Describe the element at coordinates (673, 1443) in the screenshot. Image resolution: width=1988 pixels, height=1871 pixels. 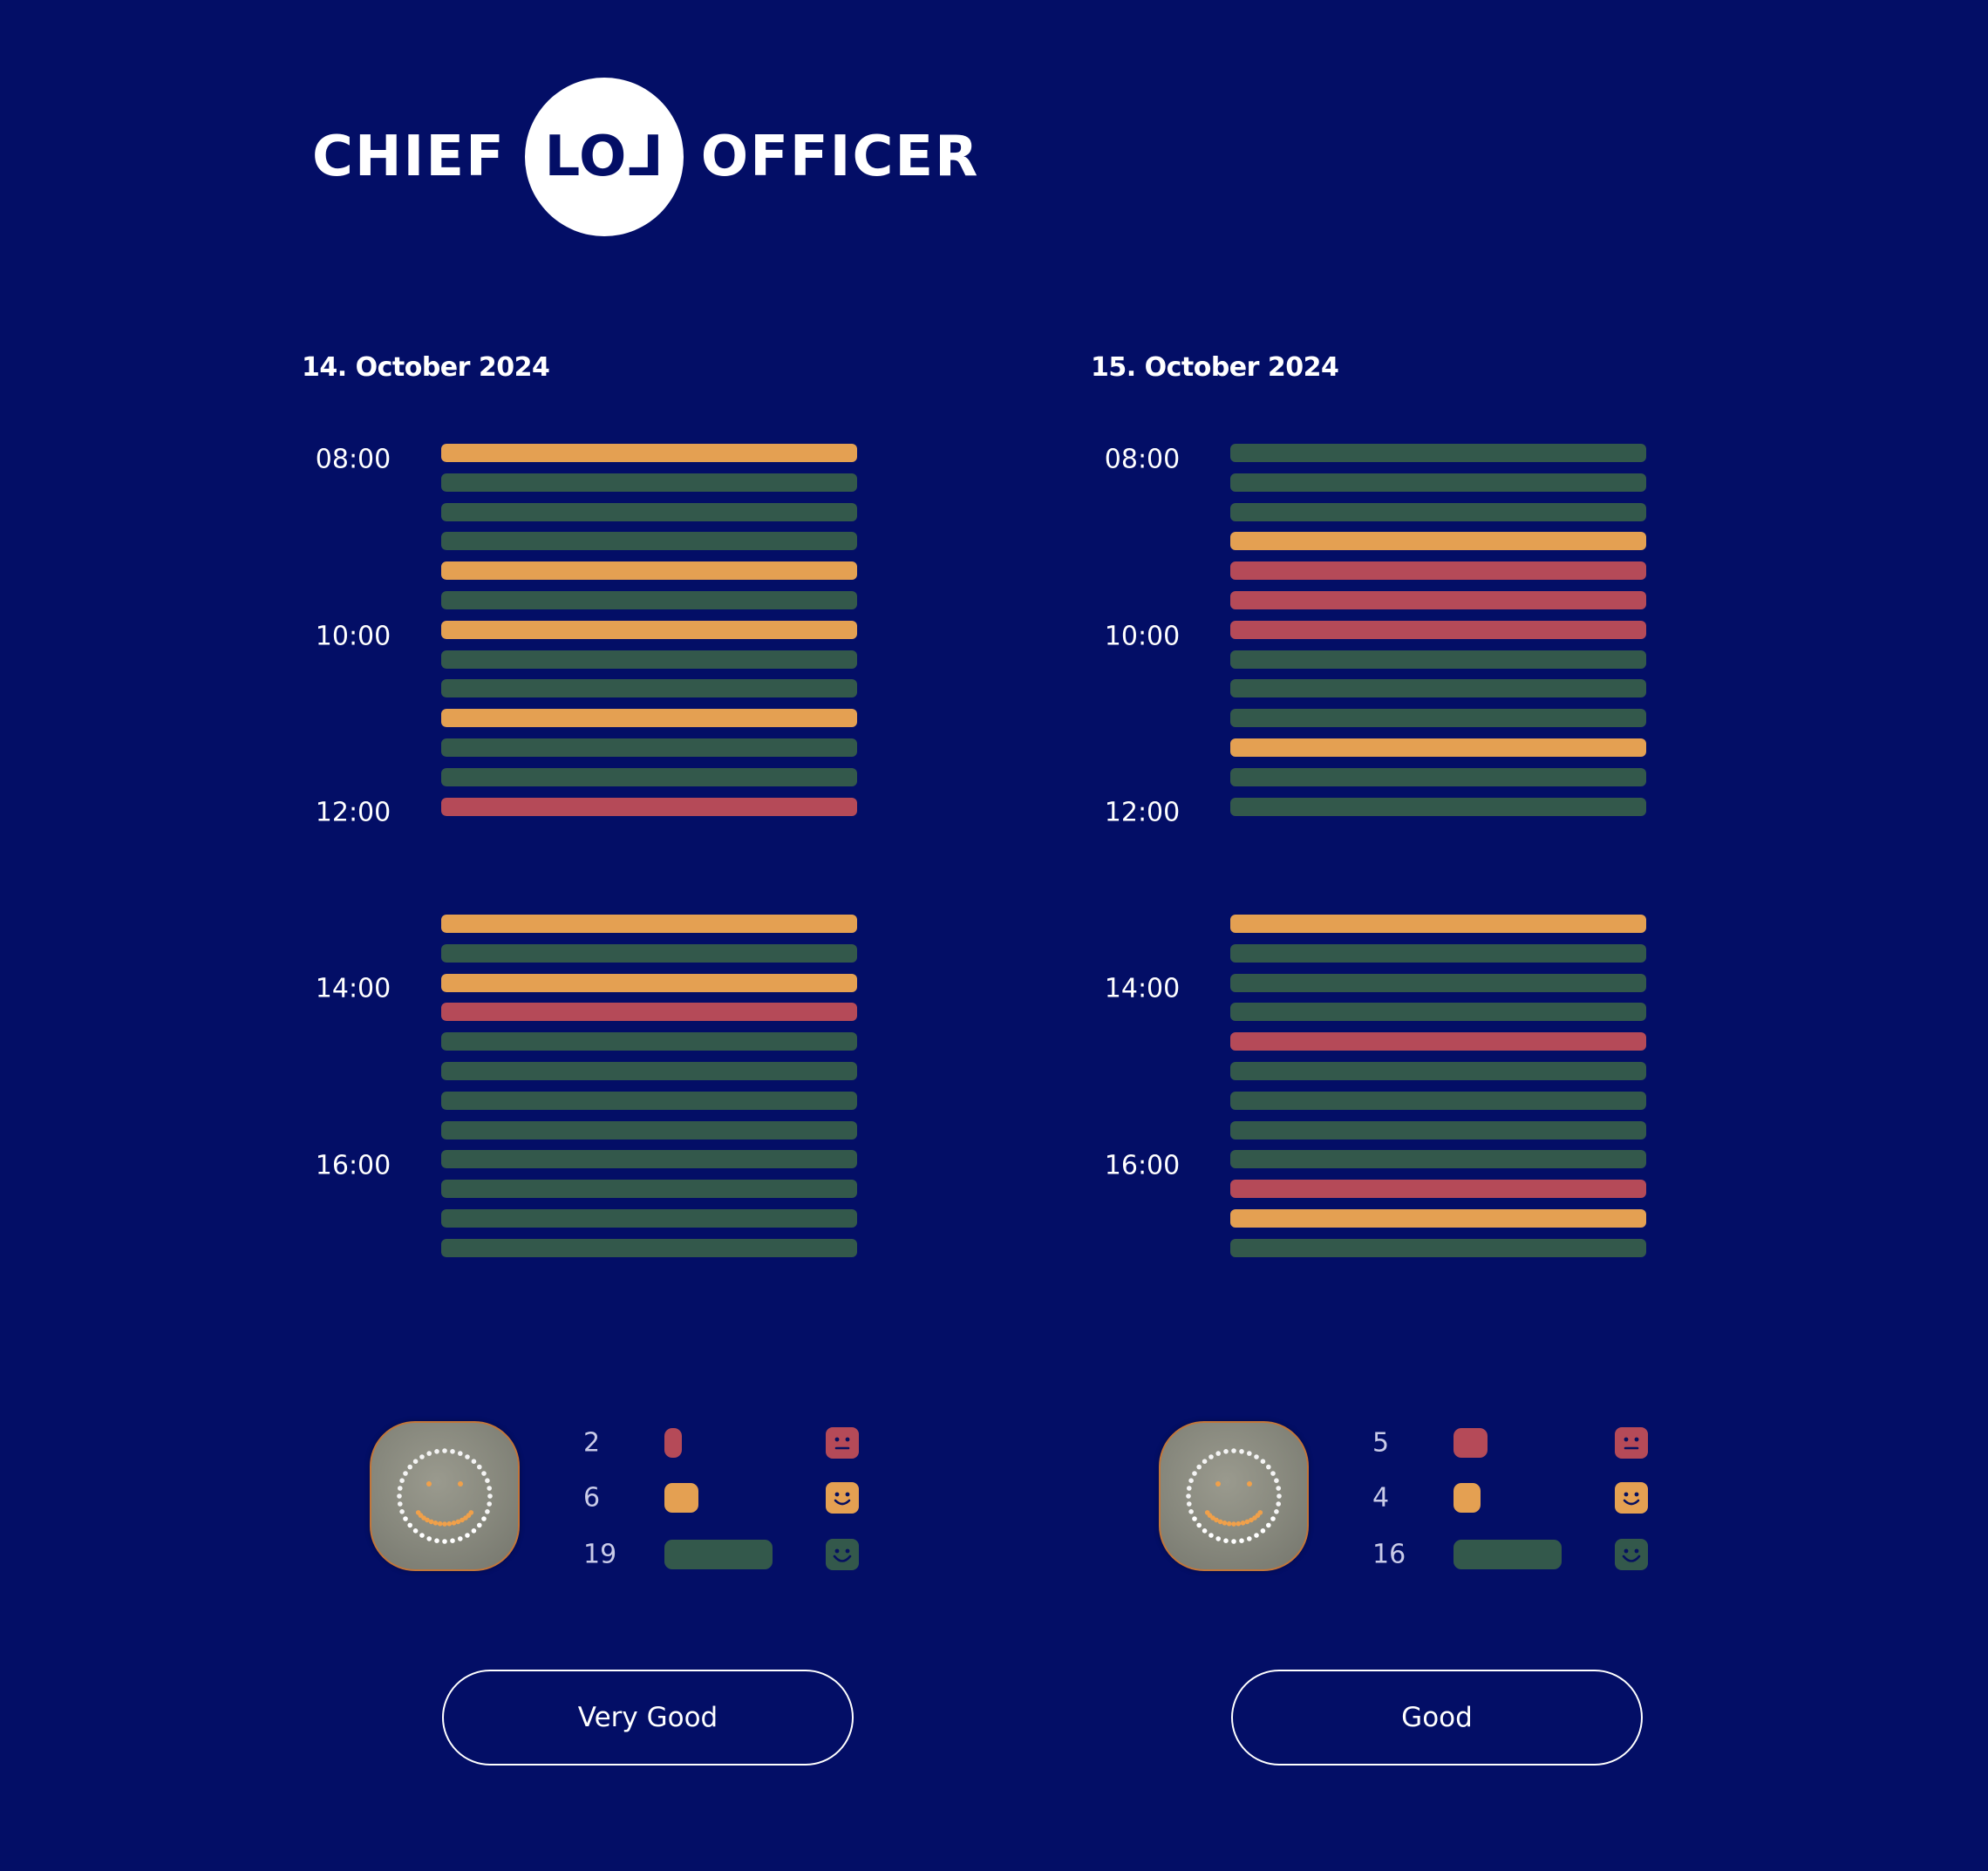
I see `mood-bar-bad` at that location.